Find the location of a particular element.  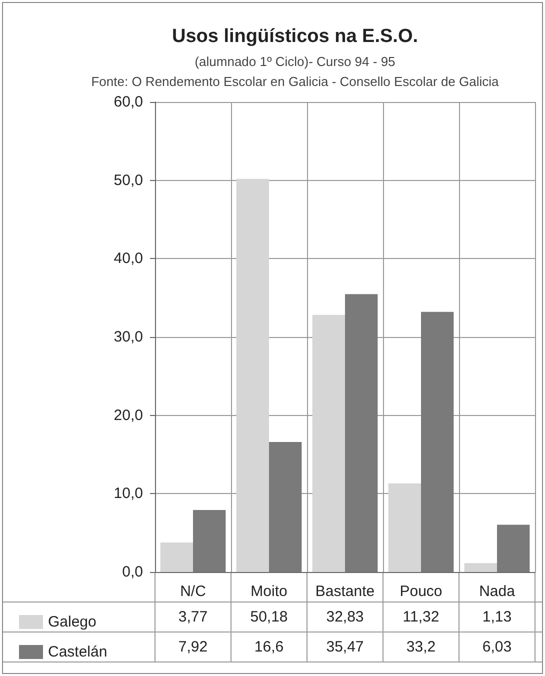

data-label: 32,83 is located at coordinates (345, 617).